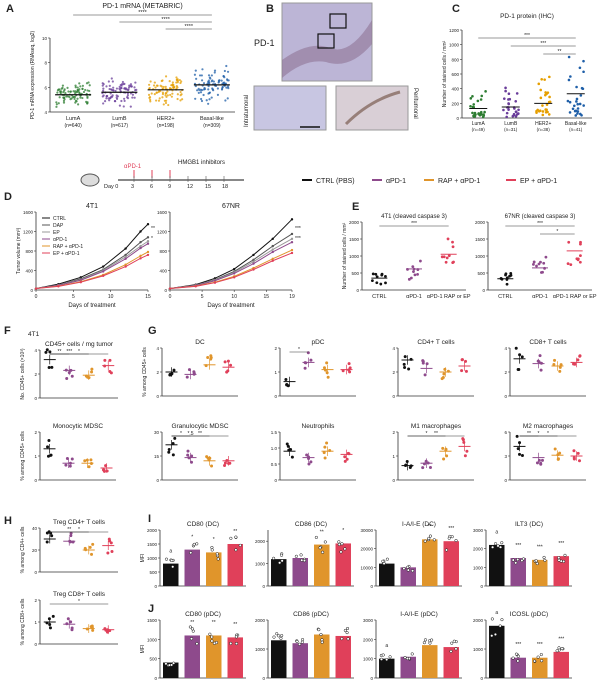  I want to click on x-tick-label: CTRL, so click(379, 297).